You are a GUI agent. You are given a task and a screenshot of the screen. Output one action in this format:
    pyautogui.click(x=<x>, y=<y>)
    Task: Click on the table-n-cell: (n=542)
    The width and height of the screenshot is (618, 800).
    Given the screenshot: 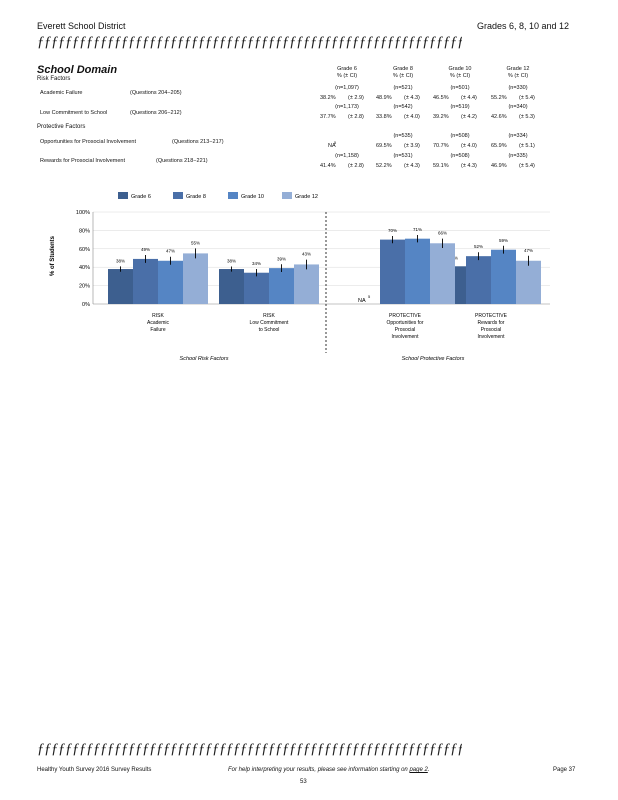 What is the action you would take?
    pyautogui.click(x=403, y=107)
    